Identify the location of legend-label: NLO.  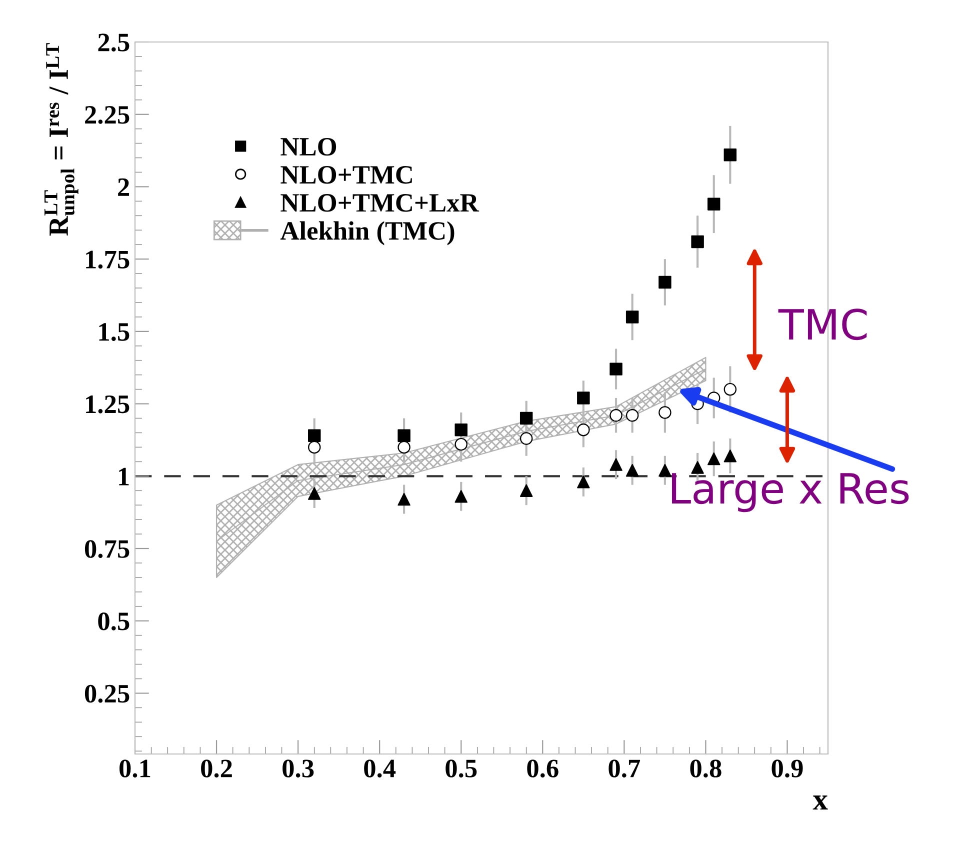
(308, 147).